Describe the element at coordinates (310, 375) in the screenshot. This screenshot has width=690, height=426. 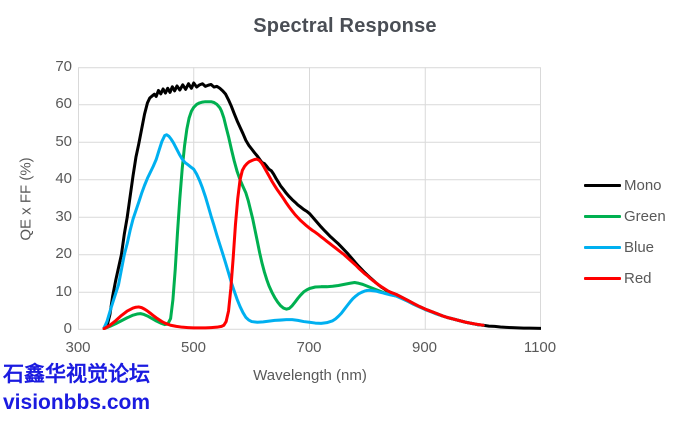
I see `x-axis-title: Wavelength (nm)` at that location.